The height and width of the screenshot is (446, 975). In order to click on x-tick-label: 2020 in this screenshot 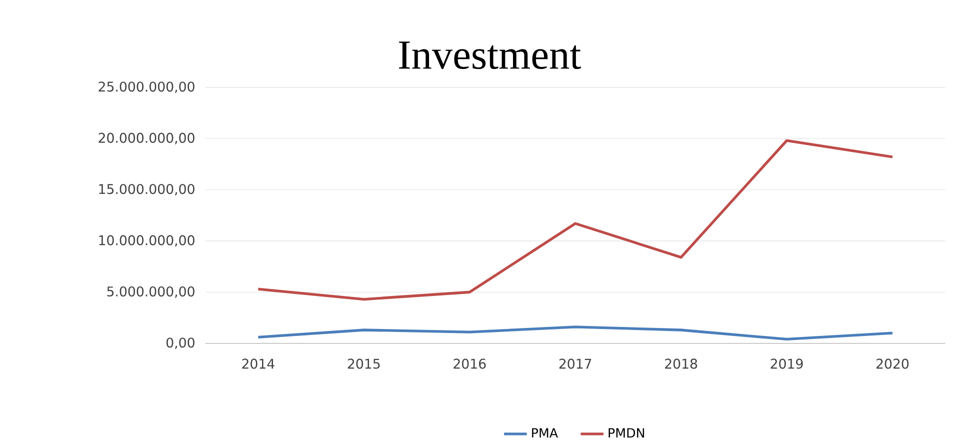, I will do `click(892, 363)`.